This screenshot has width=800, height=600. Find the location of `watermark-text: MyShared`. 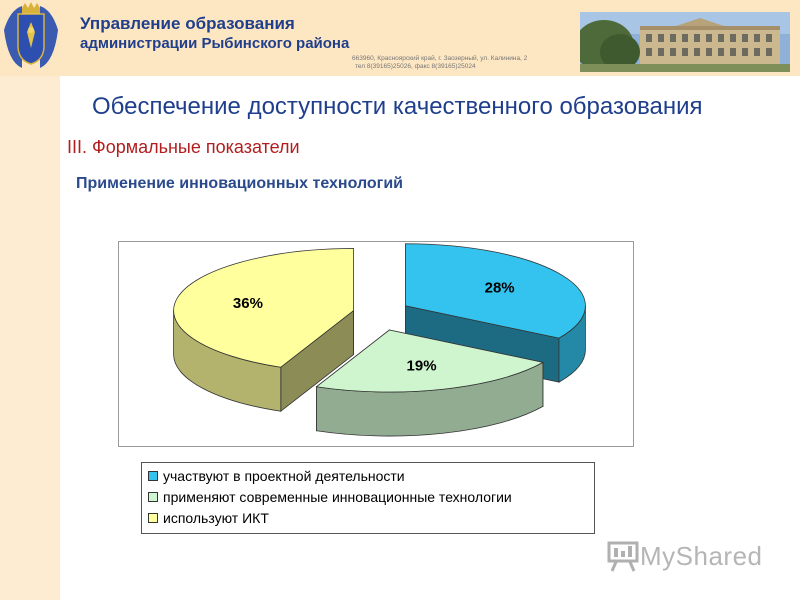

watermark-text: MyShared is located at coordinates (701, 555).